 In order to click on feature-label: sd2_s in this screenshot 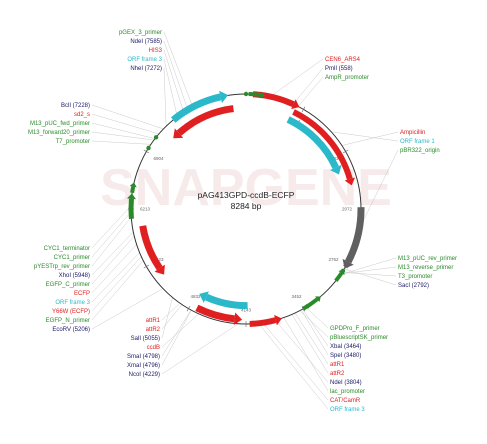, I will do `click(82, 115)`.